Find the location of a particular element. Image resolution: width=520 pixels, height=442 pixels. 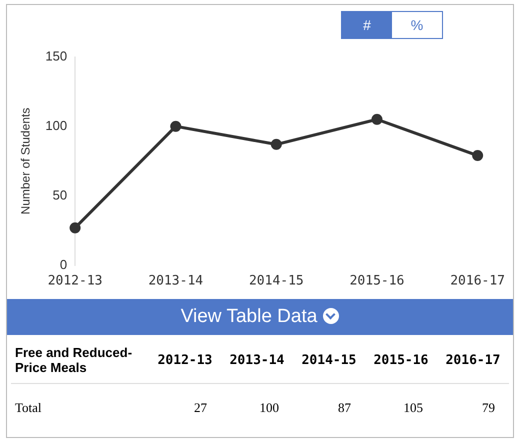

text: 105 is located at coordinates (413, 408).